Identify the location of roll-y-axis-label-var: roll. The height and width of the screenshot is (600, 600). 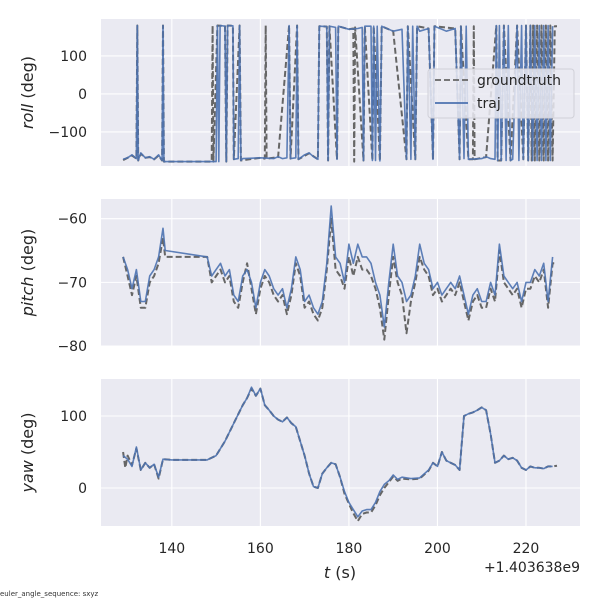
(27, 116).